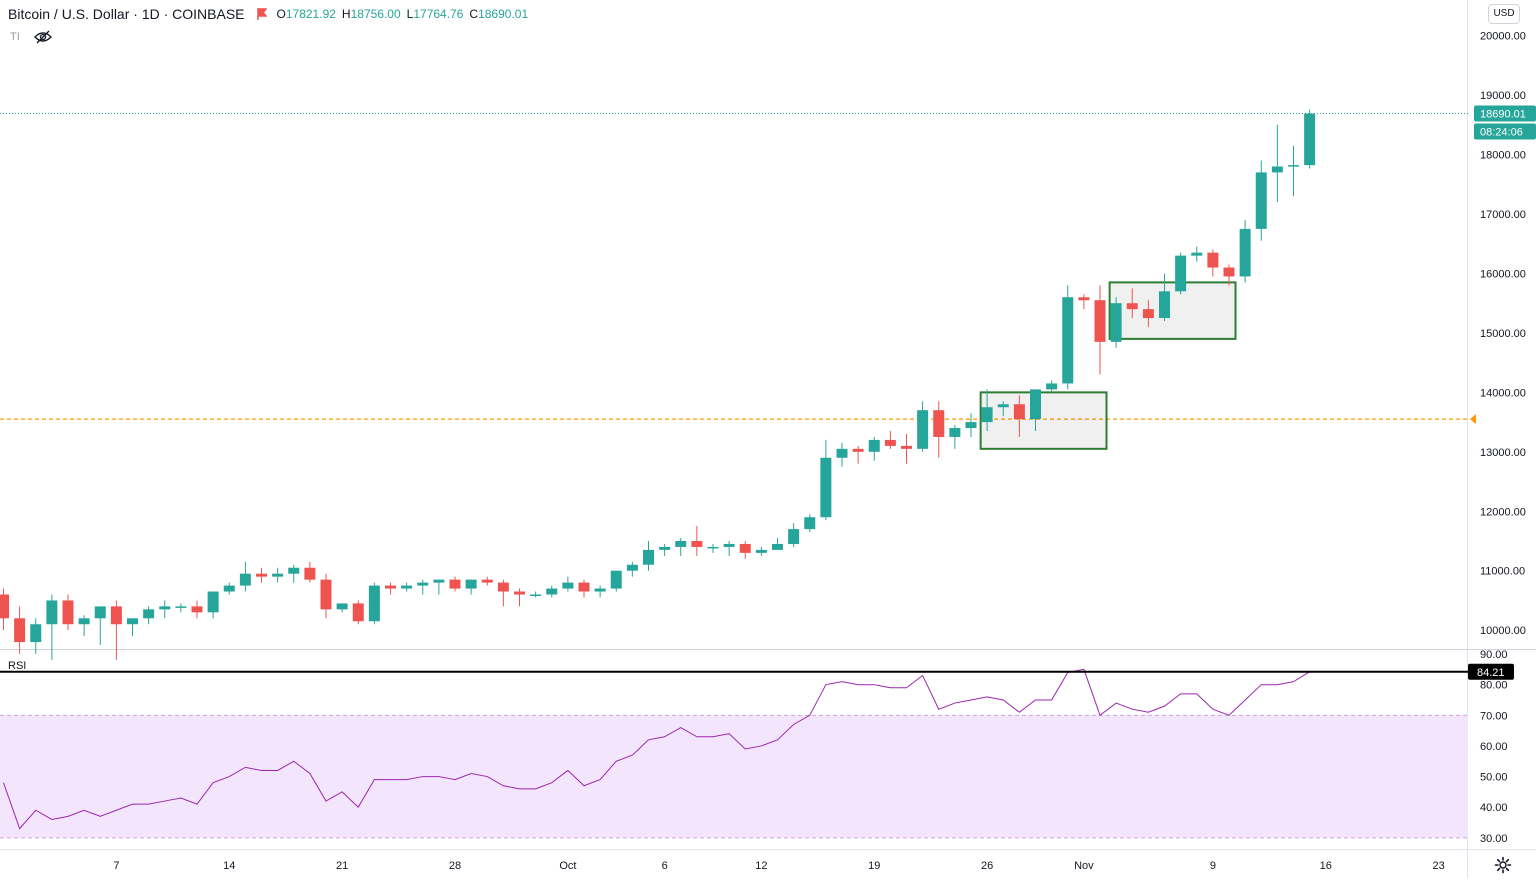 This screenshot has width=1536, height=880. What do you see at coordinates (1504, 14) in the screenshot?
I see `currency-button: USD` at bounding box center [1504, 14].